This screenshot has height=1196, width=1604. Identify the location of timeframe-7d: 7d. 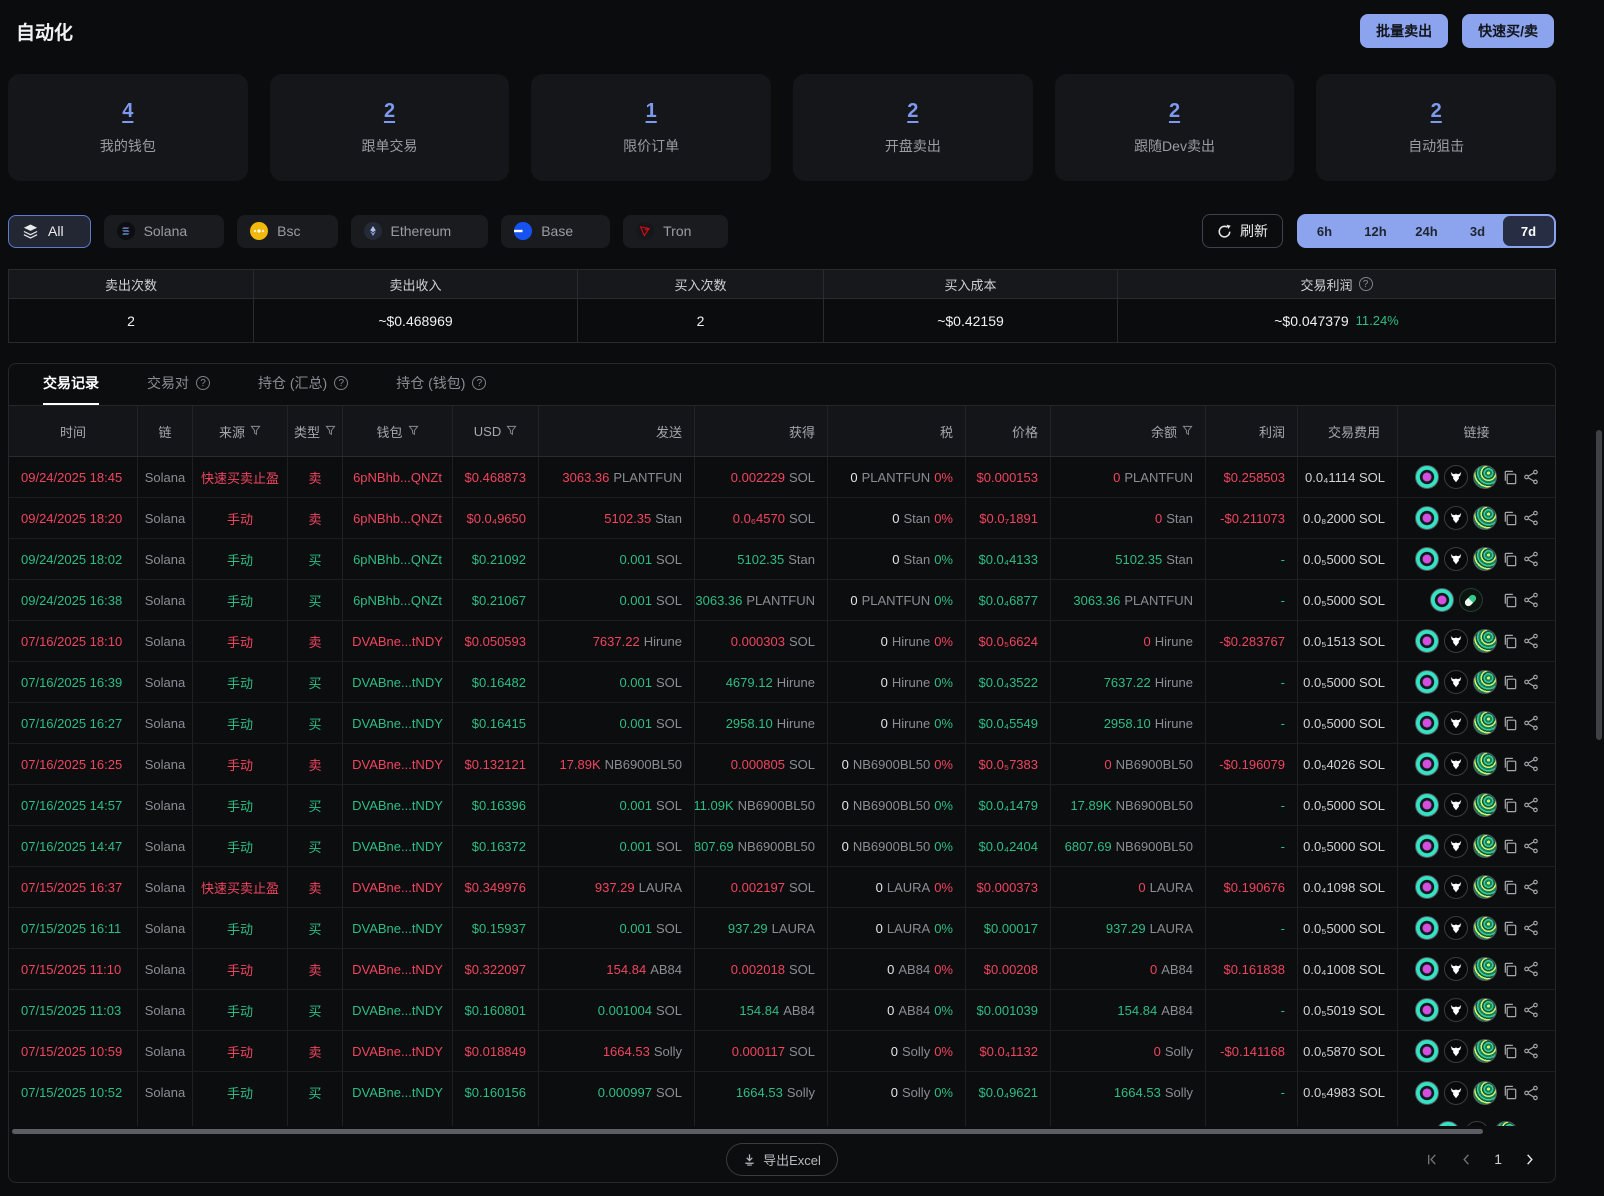
(1528, 231).